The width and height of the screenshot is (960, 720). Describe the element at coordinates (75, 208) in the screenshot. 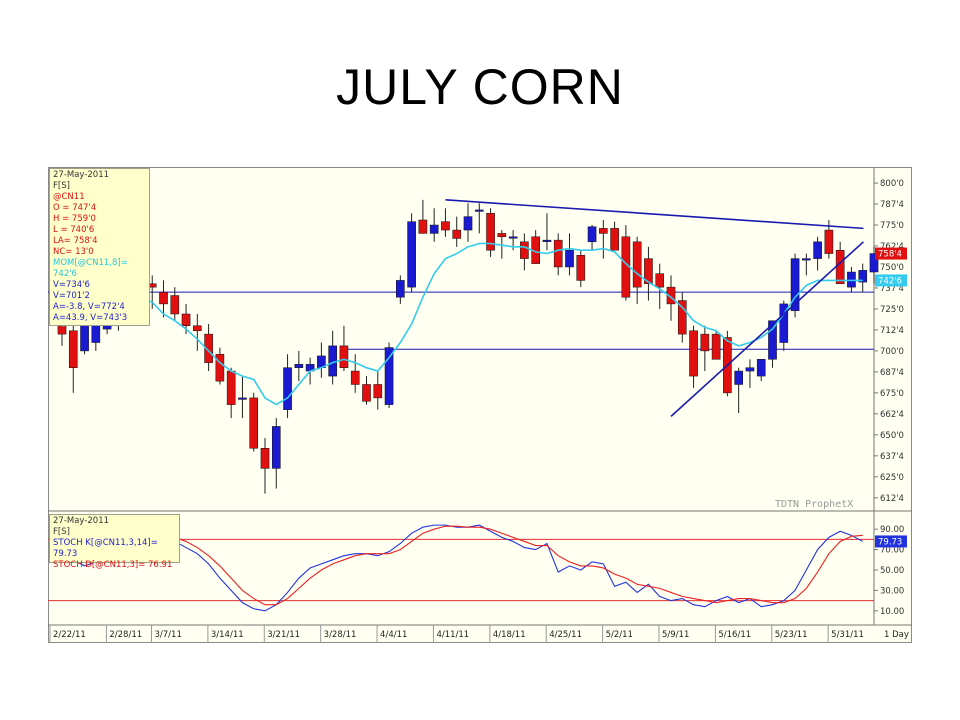

I see `info-open: O = 747'4` at that location.